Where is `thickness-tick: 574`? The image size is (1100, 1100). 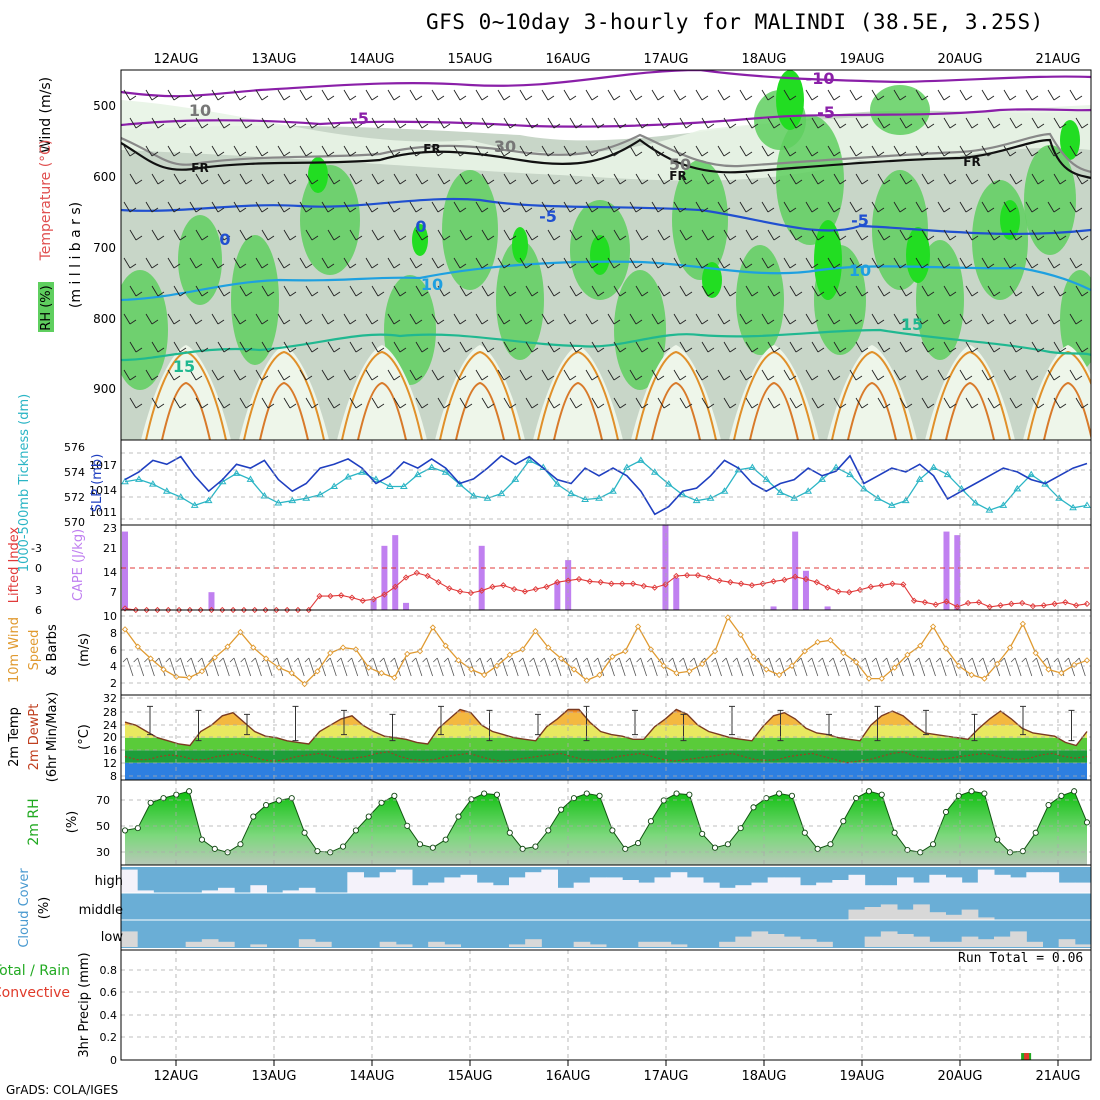
thickness-tick: 574 is located at coordinates (74, 472).